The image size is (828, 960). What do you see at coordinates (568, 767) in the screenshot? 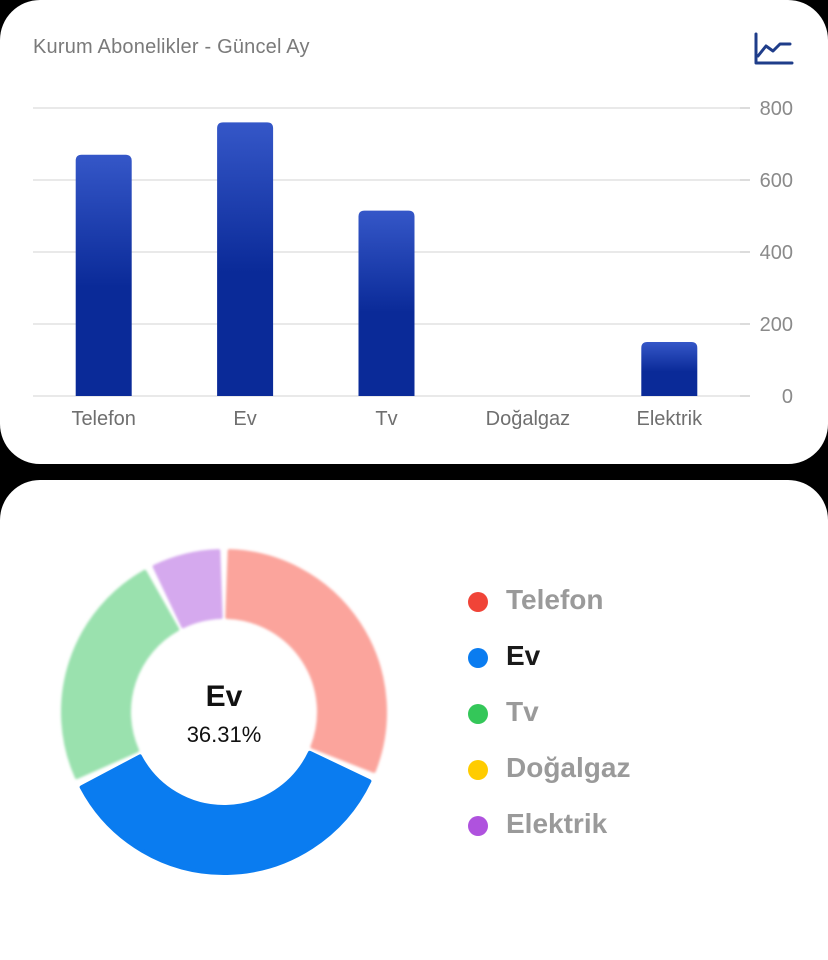
I see `legend-label: Doğalgaz` at bounding box center [568, 767].